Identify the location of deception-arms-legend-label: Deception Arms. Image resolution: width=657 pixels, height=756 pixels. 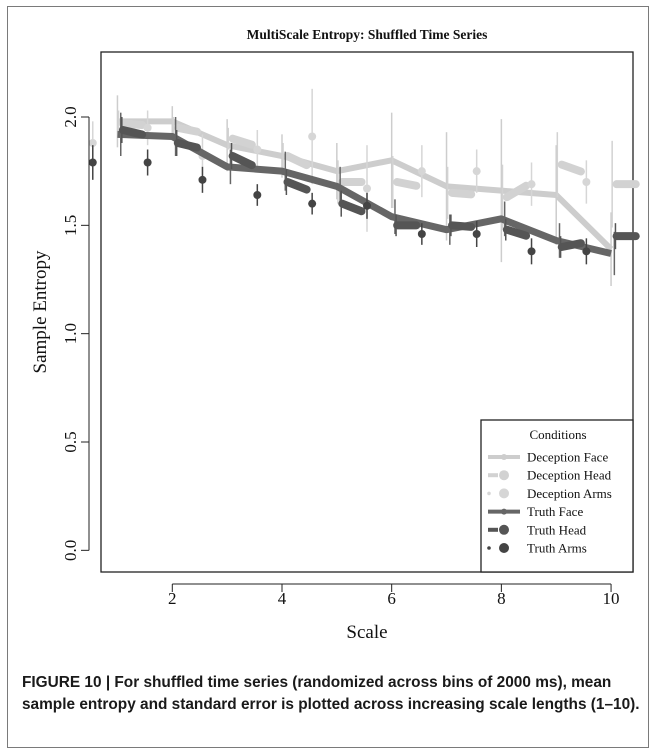
(569, 493).